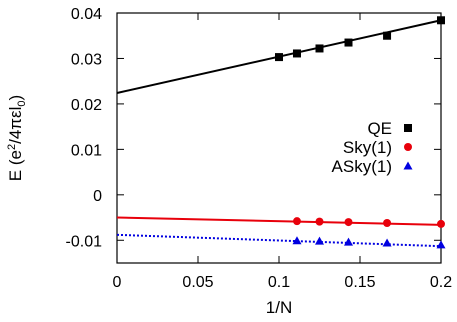 The width and height of the screenshot is (457, 322). What do you see at coordinates (15, 125) in the screenshot?
I see `y-axis-label-mid: /4πεl` at bounding box center [15, 125].